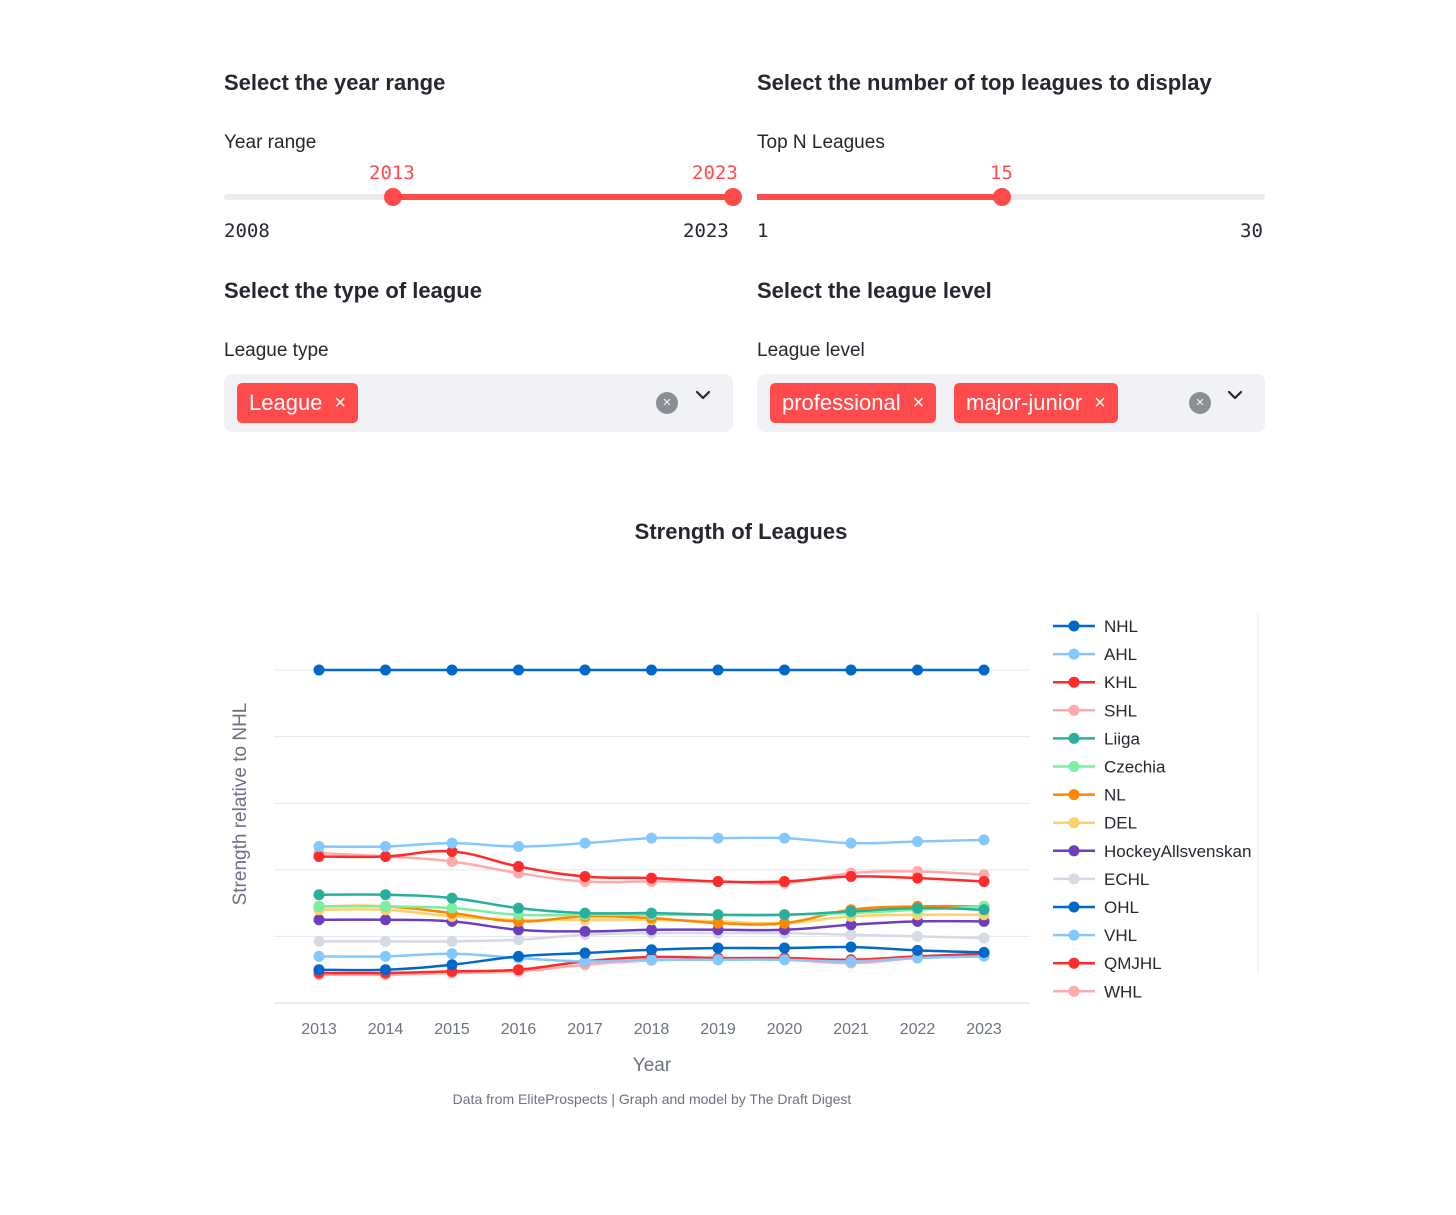  Describe the element at coordinates (1109, 767) in the screenshot. I see `legend-item-czechia: Czechia` at that location.